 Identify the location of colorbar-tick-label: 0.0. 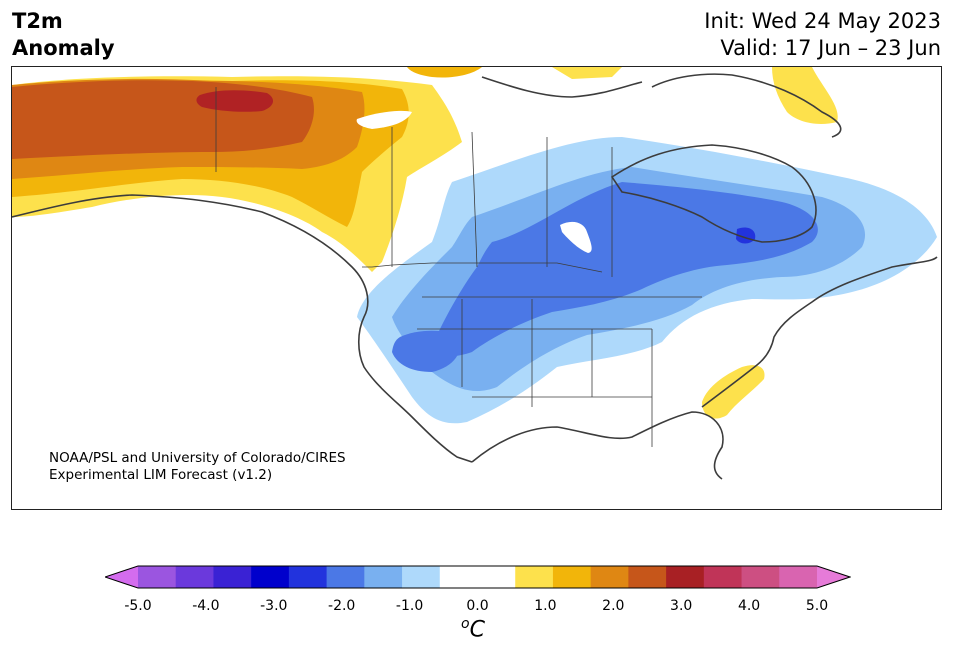
(477, 606).